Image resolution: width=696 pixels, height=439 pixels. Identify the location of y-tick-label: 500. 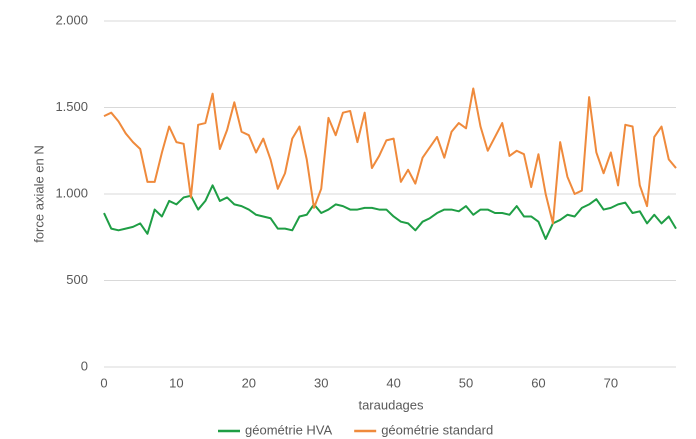
(77, 279).